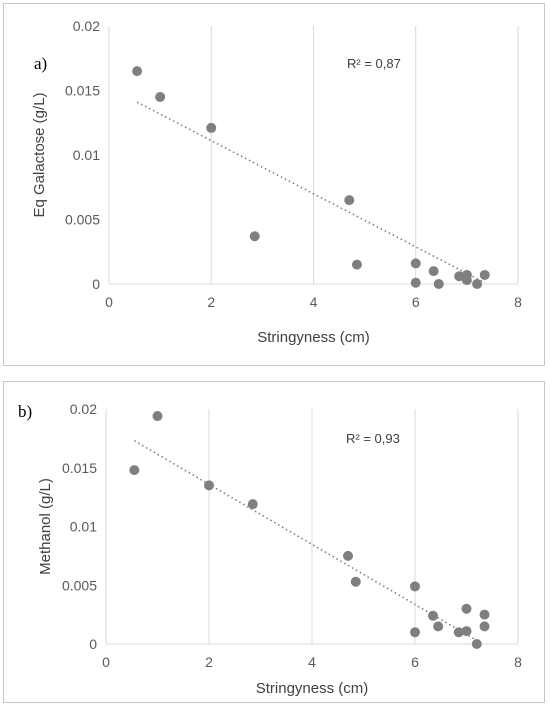 The image size is (550, 705). I want to click on panel-label: a), so click(40, 63).